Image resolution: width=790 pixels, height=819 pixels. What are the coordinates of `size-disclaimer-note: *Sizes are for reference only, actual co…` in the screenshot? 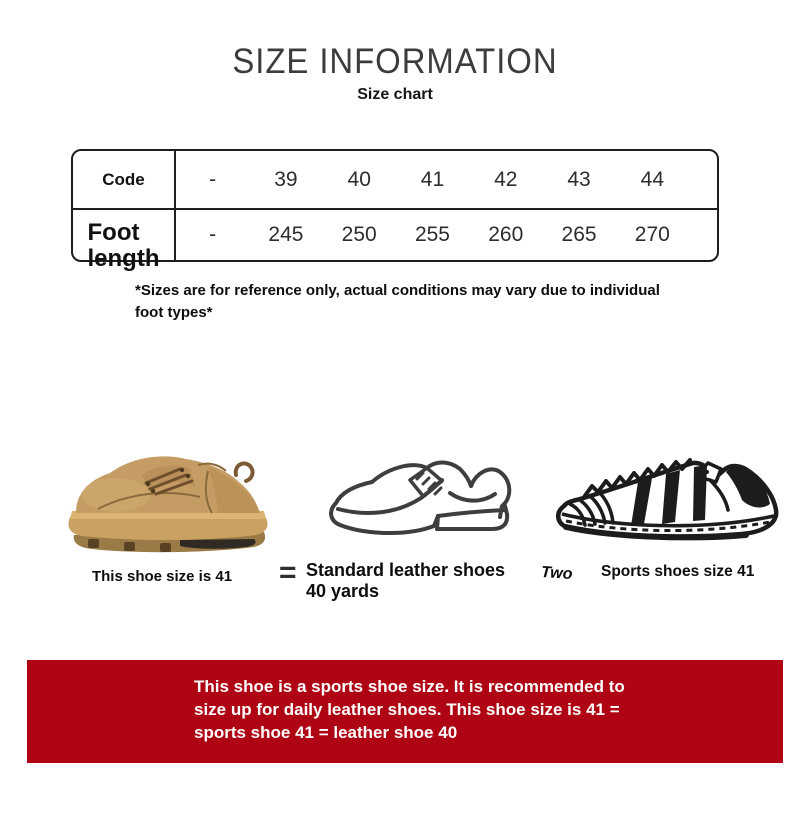 It's located at (415, 302).